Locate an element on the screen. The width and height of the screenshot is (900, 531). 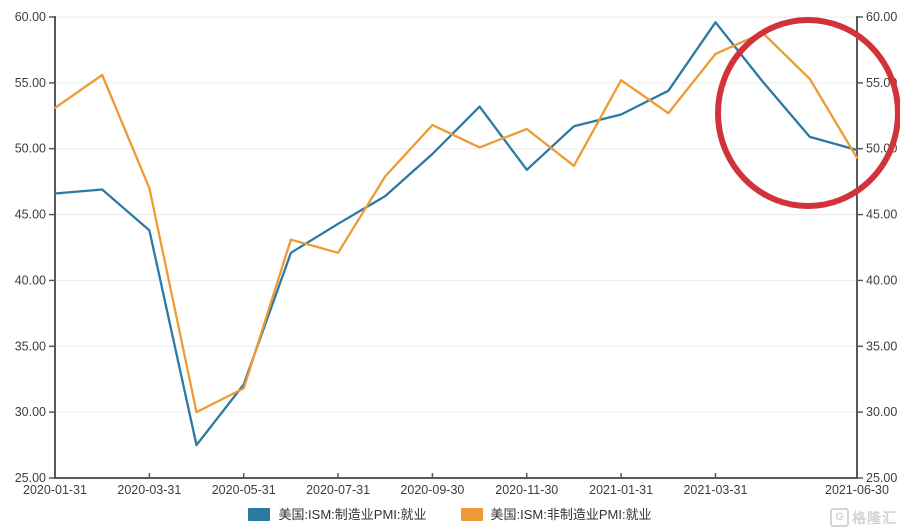
y-axis-label-left: 60.00 is located at coordinates (30, 17).